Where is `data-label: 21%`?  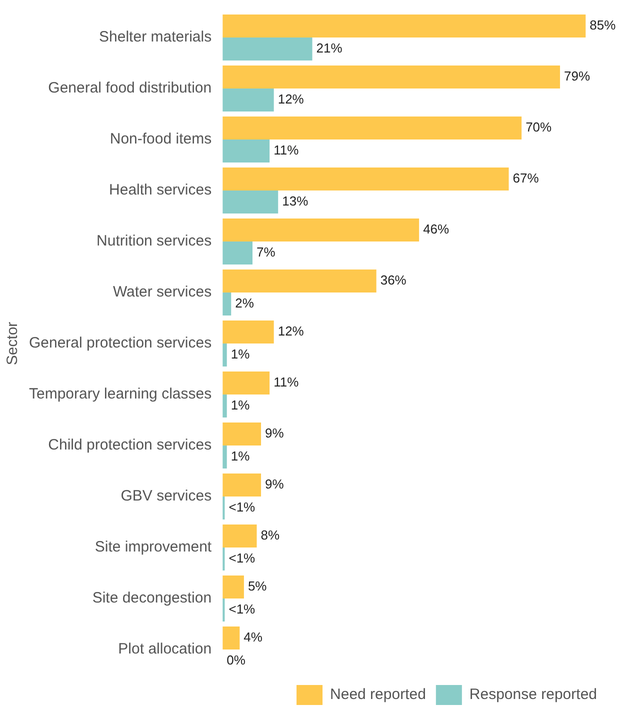 data-label: 21% is located at coordinates (329, 48).